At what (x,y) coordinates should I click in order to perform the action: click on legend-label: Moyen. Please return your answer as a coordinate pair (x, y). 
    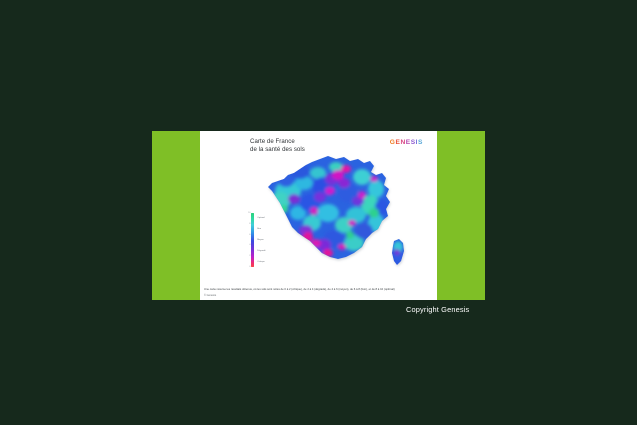
    Looking at the image, I should click on (260, 240).